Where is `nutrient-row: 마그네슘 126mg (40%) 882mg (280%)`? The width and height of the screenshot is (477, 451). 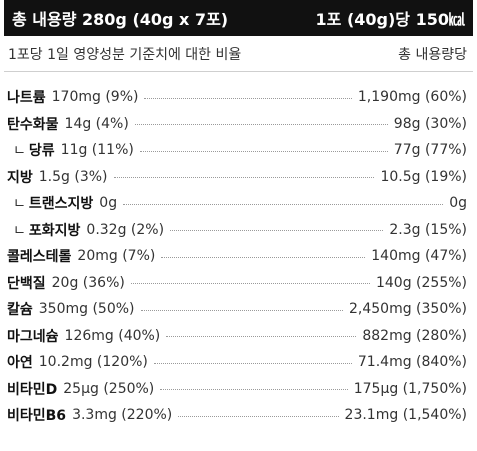
nutrient-row: 마그네슘 126mg (40%) 882mg (280%) is located at coordinates (238, 336).